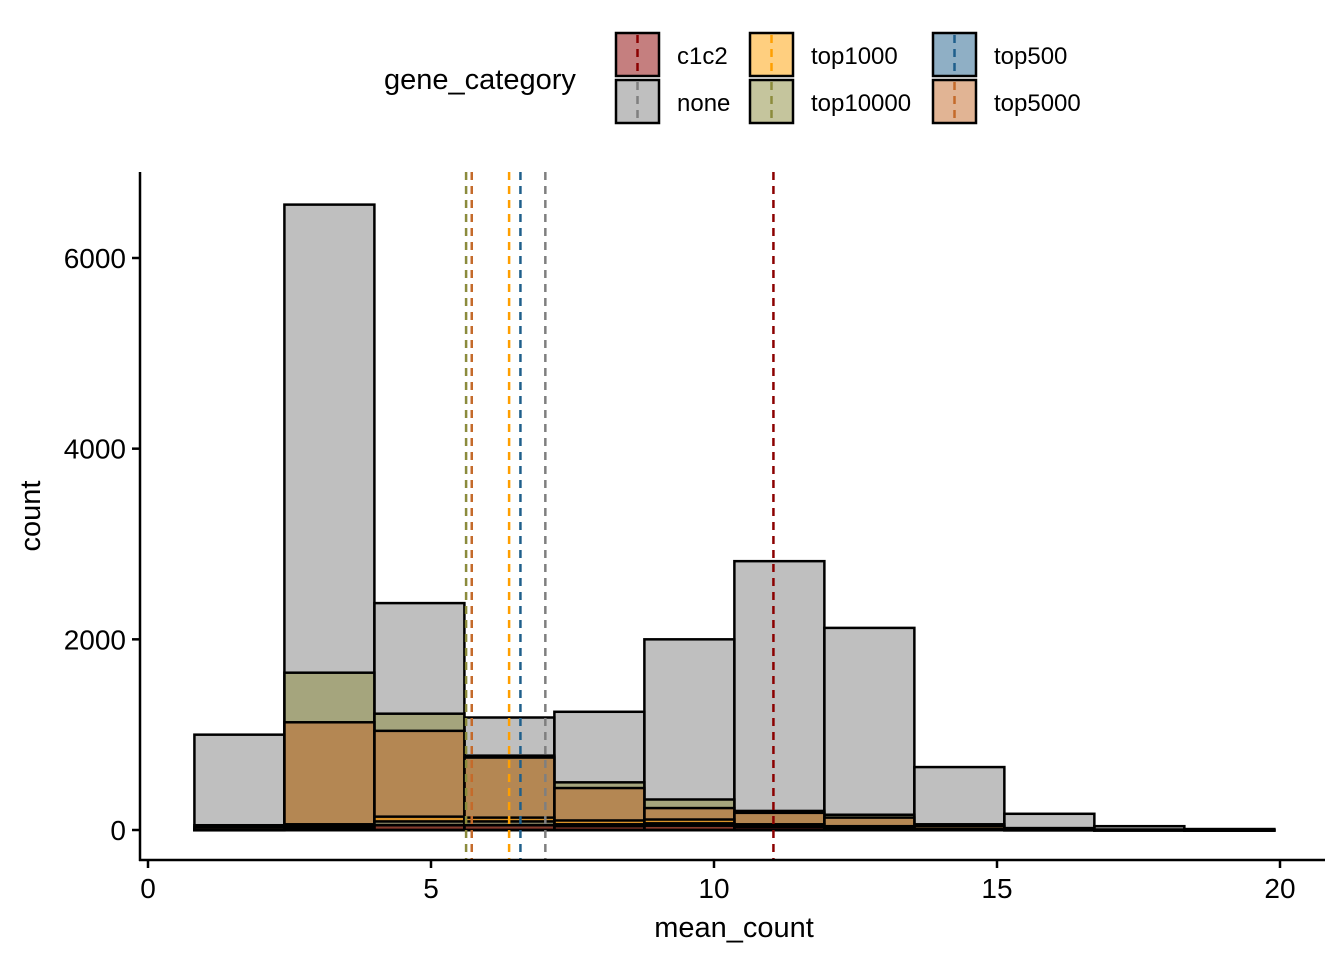  What do you see at coordinates (118, 830) in the screenshot?
I see `y-tick-label-0: 0` at bounding box center [118, 830].